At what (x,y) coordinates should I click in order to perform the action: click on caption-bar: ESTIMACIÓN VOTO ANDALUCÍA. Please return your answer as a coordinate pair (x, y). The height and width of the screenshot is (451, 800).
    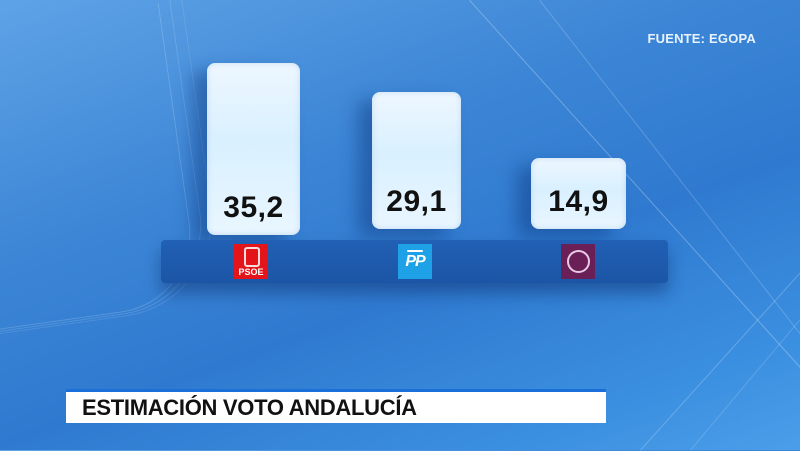
    Looking at the image, I should click on (336, 406).